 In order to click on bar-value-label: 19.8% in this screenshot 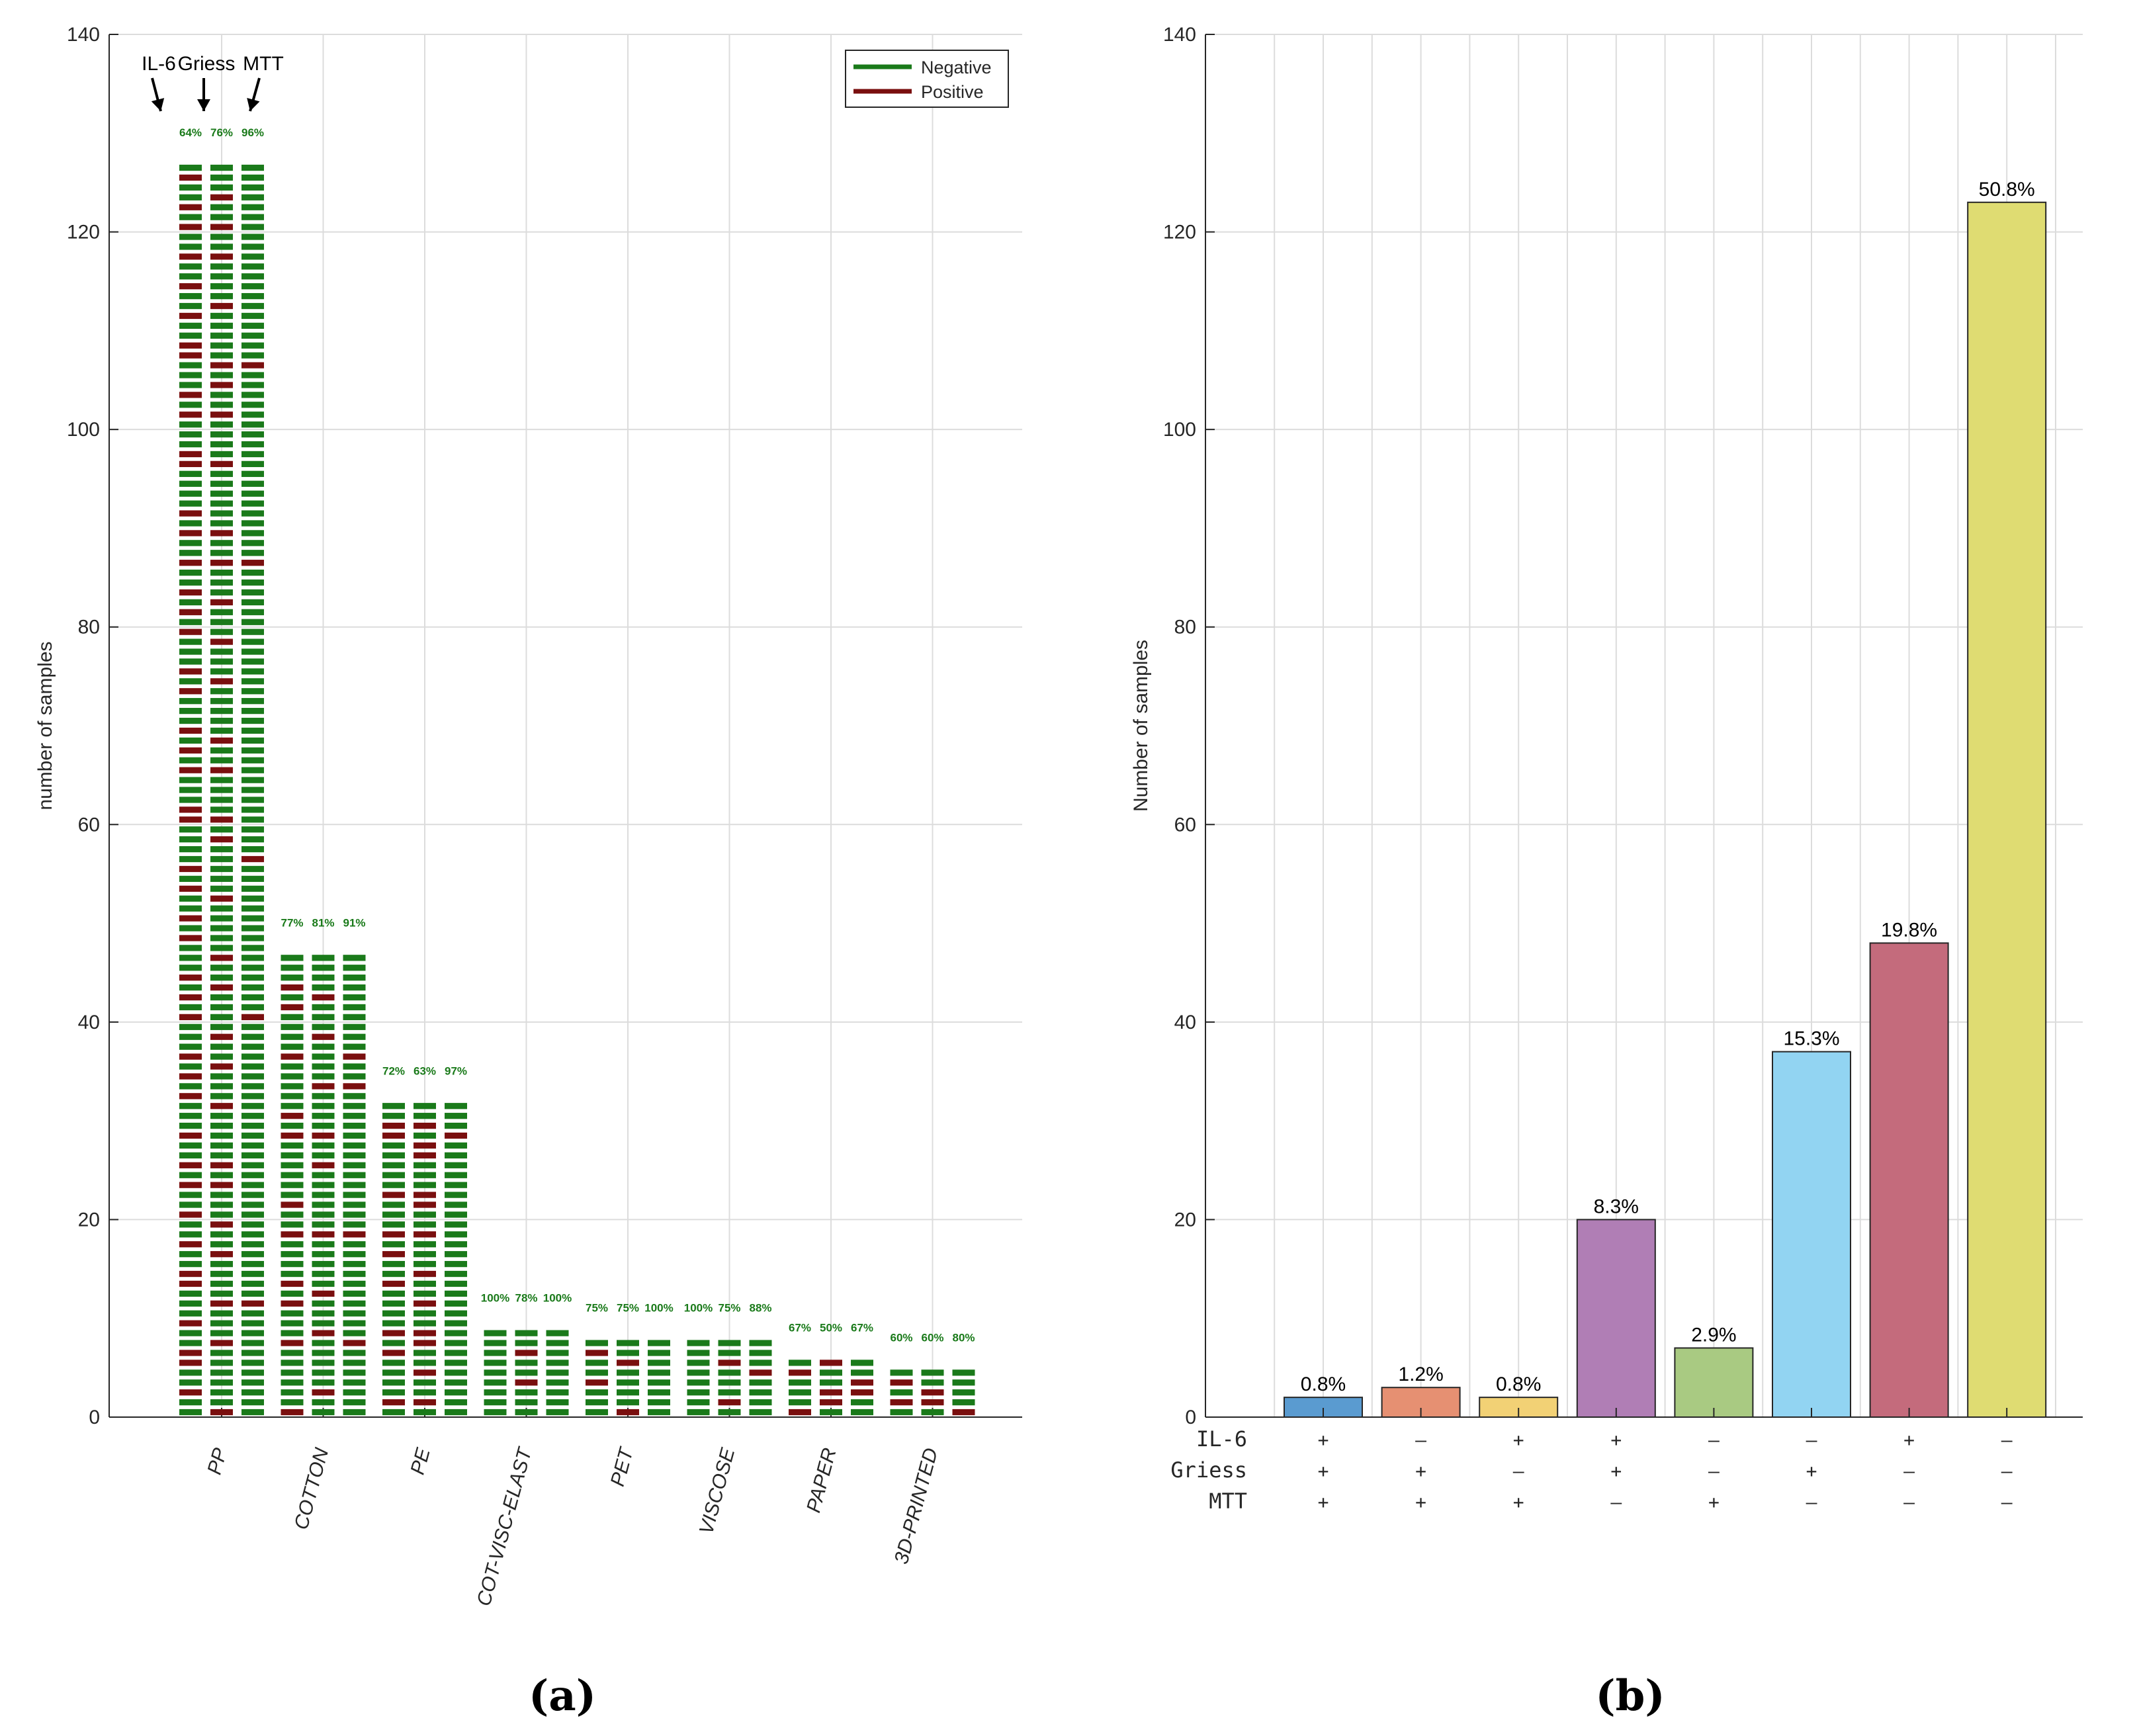, I will do `click(1909, 930)`.